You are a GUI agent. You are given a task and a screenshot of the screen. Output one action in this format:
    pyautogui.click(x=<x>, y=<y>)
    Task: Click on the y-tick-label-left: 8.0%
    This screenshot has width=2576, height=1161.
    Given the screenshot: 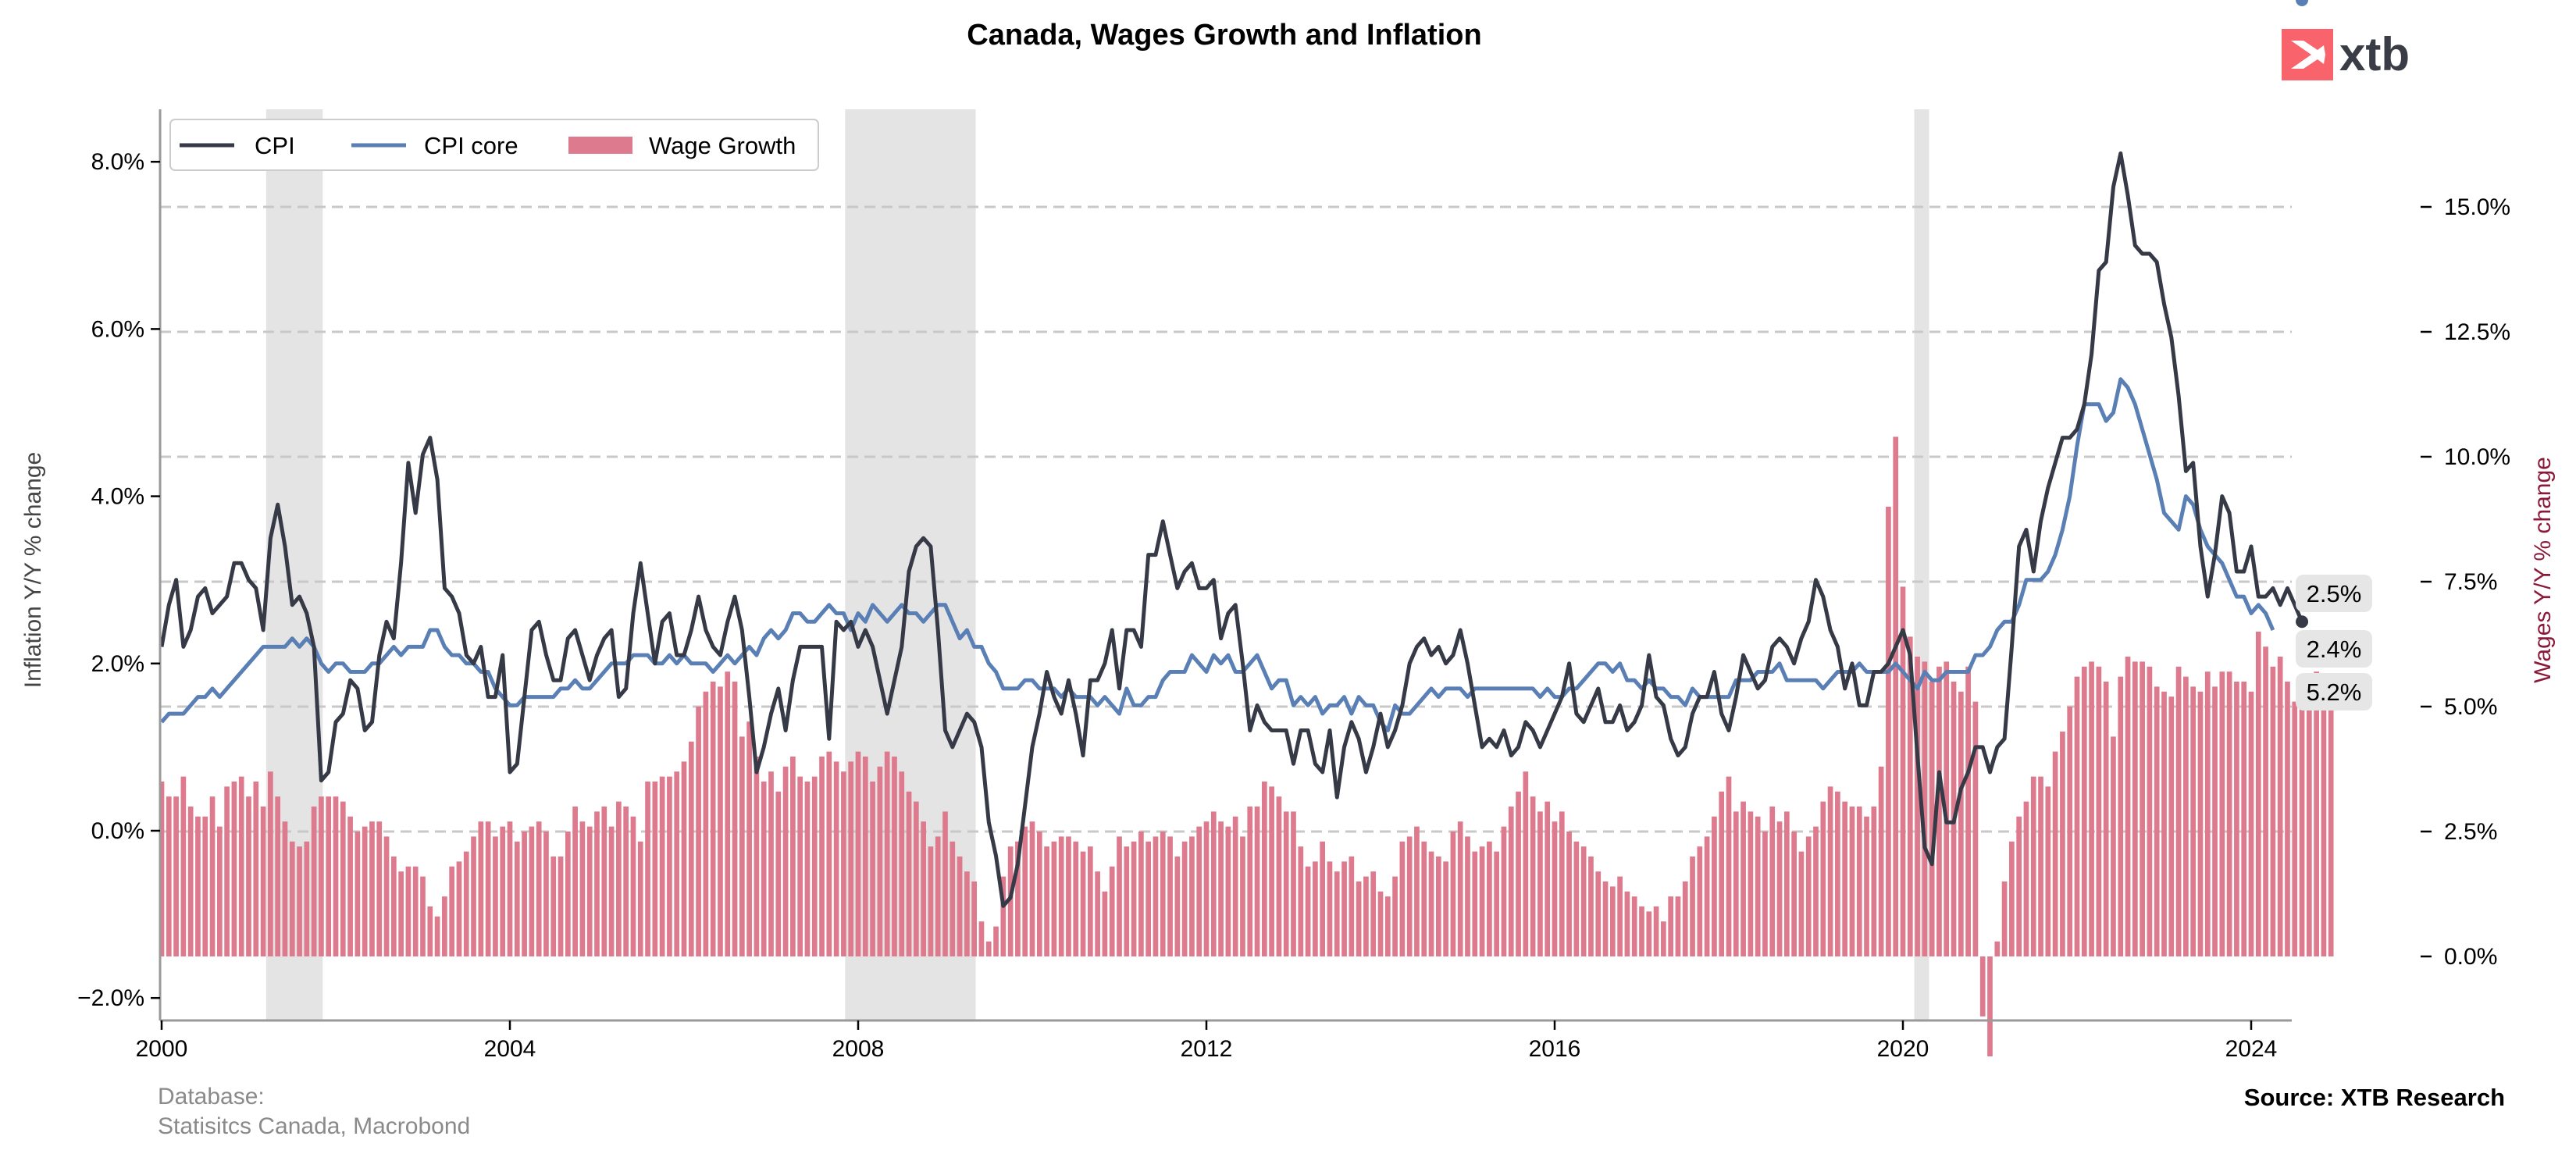 What is the action you would take?
    pyautogui.click(x=117, y=162)
    